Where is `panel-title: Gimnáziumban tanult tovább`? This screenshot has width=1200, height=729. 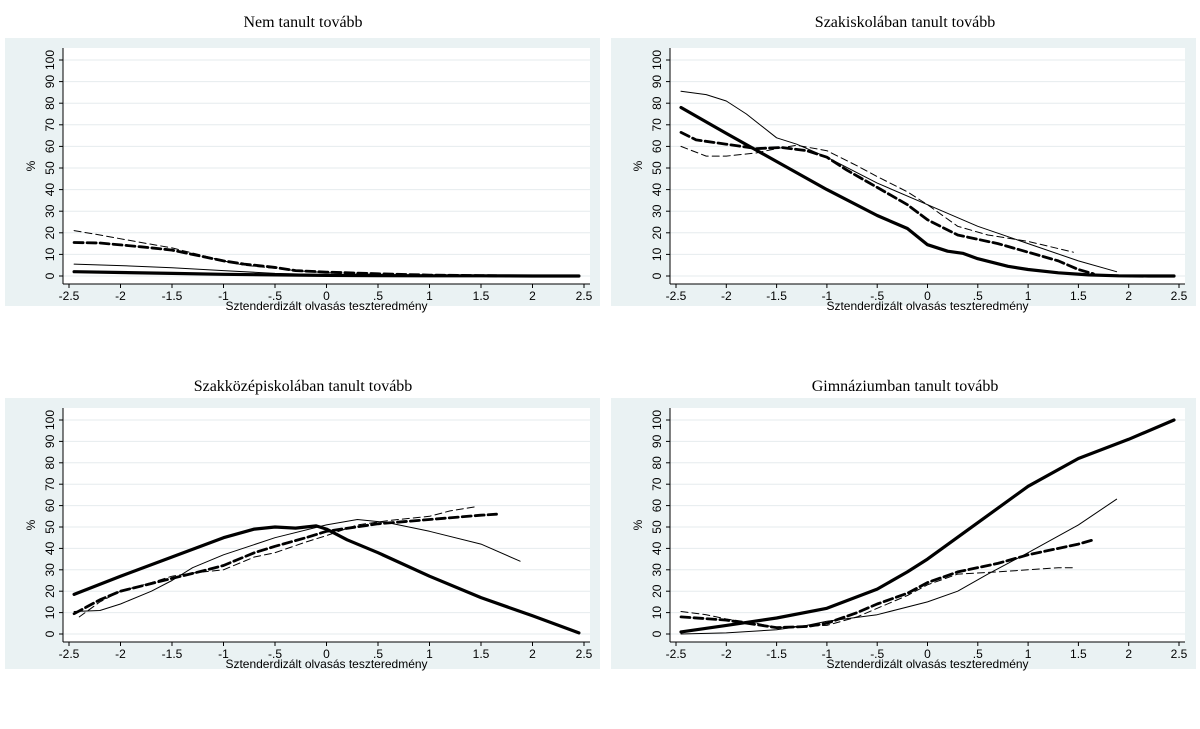 panel-title: Gimnáziumban tanult tovább is located at coordinates (905, 386).